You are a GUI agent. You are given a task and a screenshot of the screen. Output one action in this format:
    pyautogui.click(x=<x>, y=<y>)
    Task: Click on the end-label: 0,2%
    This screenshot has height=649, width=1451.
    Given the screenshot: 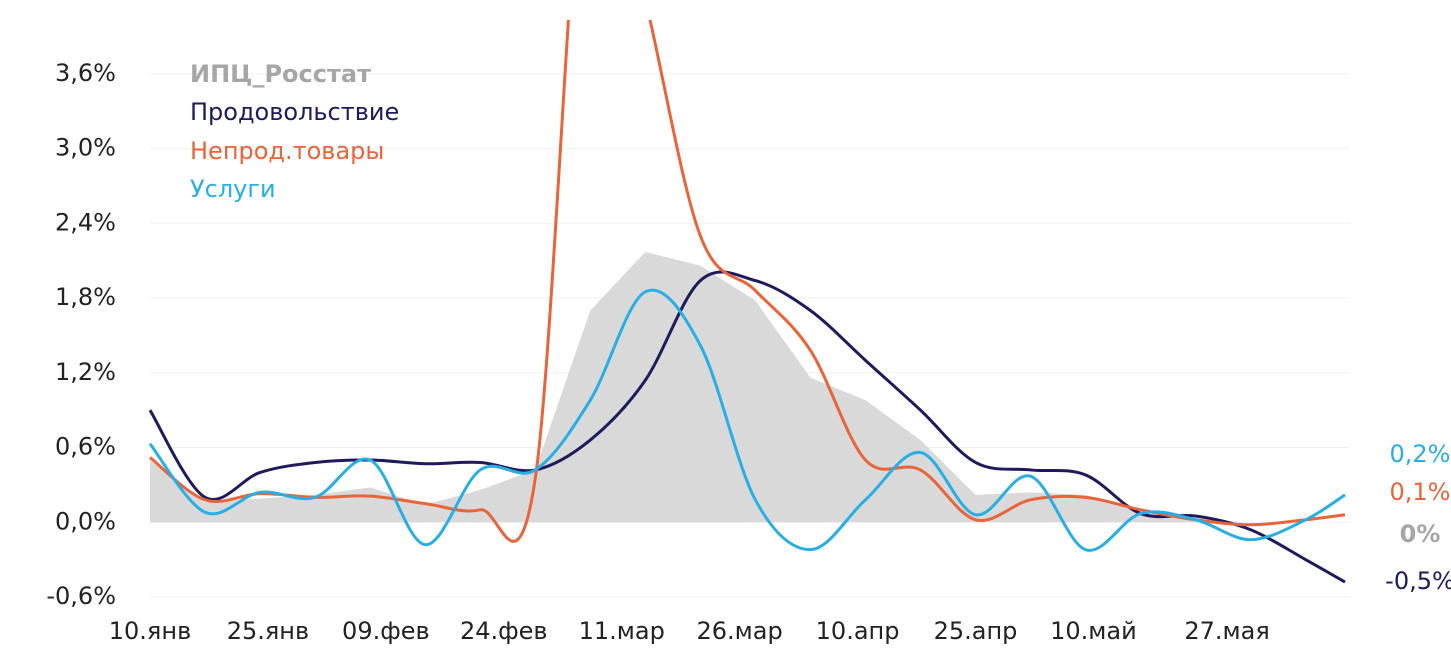 What is the action you would take?
    pyautogui.click(x=1420, y=454)
    